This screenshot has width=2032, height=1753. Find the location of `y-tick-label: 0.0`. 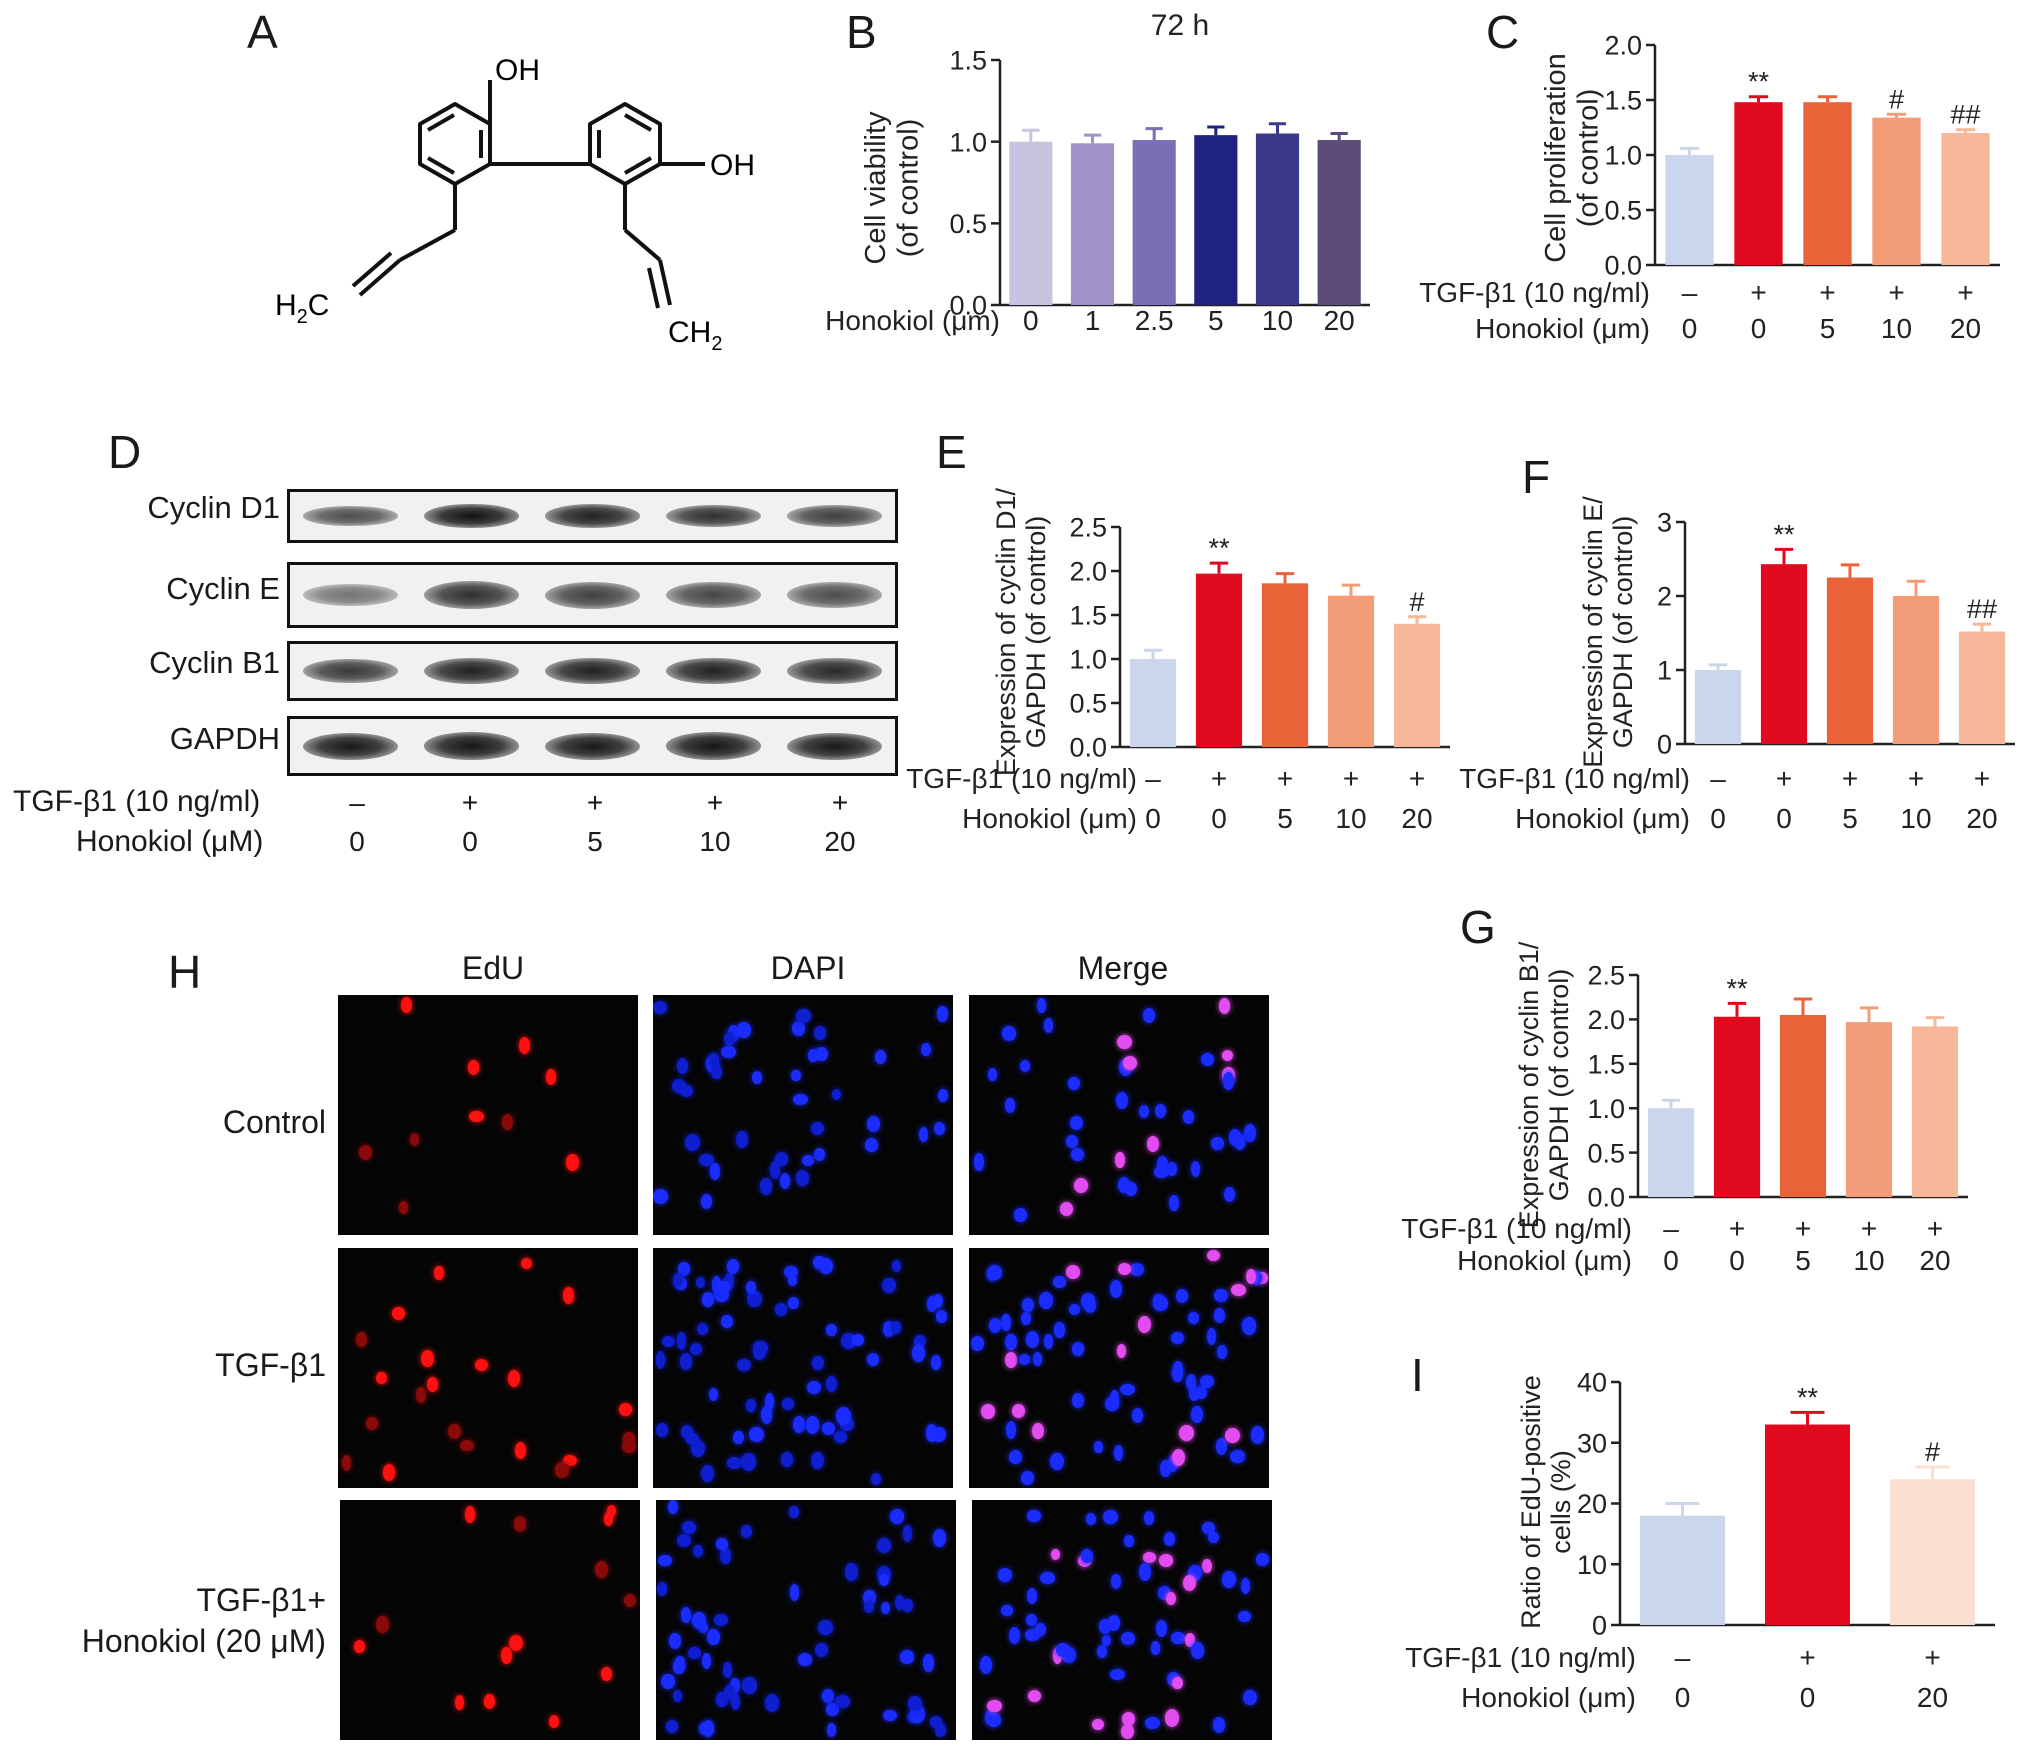

y-tick-label: 0.0 is located at coordinates (968, 306).